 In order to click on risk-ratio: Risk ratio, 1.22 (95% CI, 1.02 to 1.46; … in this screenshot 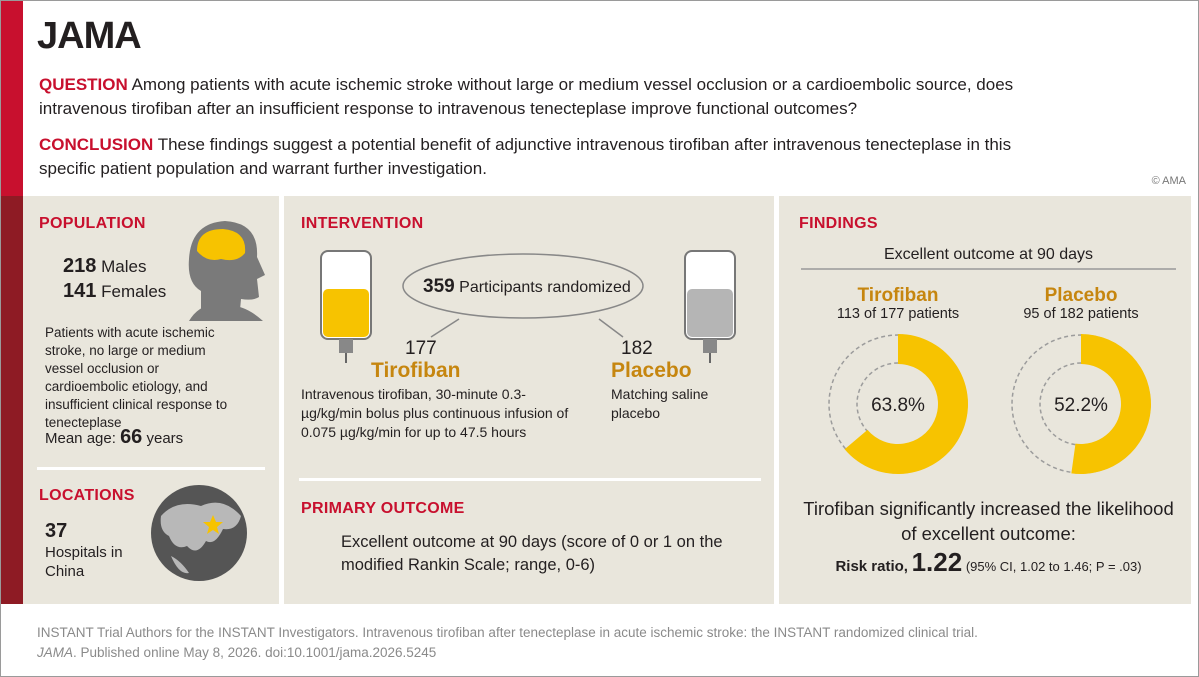, I will do `click(988, 562)`.